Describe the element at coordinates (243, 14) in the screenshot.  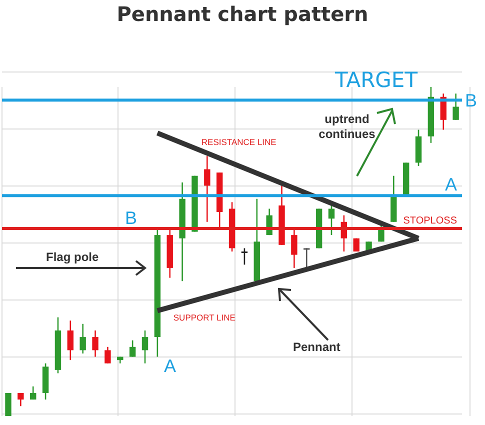
I see `chart-title: Pennant chart pattern` at that location.